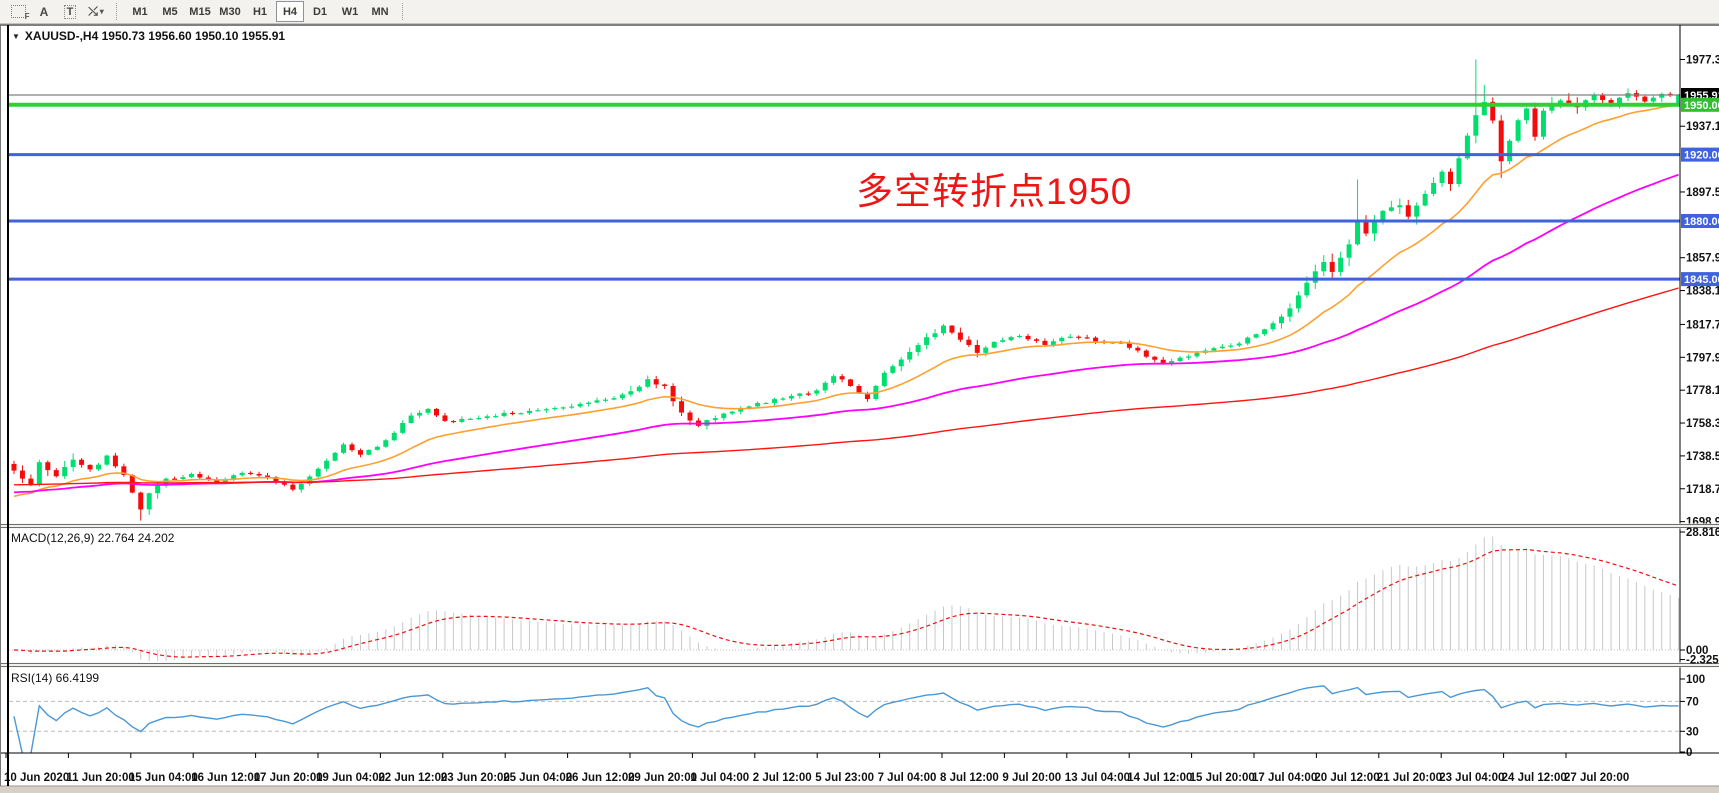 This screenshot has width=1719, height=793. I want to click on arrow-label-tool-button: A, so click(44, 11).